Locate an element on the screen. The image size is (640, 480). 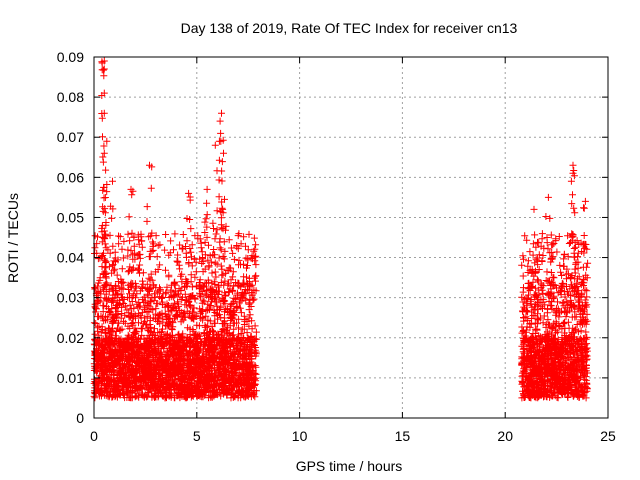
y-axis-label: ROTI / TECUs is located at coordinates (13, 238).